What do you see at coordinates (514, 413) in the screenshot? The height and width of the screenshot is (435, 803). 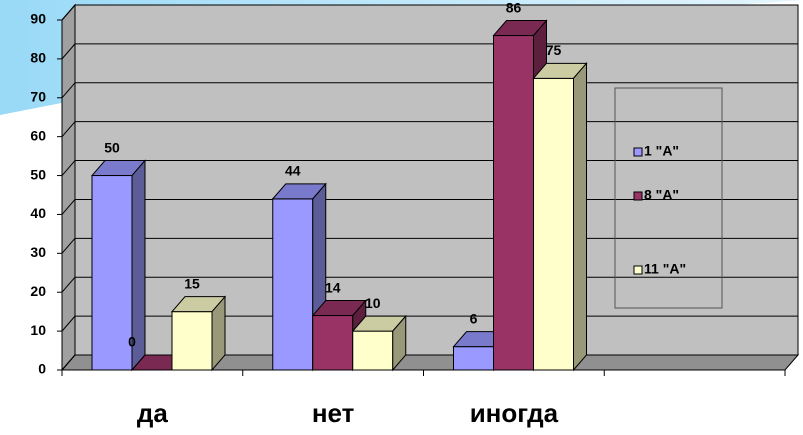 I see `x-tick-label: иногда` at bounding box center [514, 413].